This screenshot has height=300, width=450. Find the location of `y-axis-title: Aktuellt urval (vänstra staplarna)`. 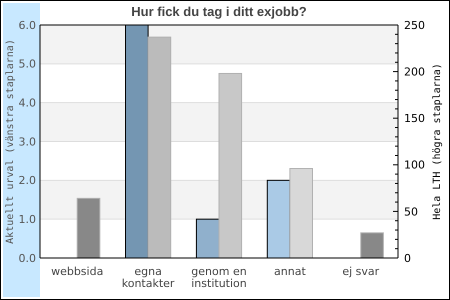

y-axis-title: Aktuellt urval (vänstra staplarna) is located at coordinates (10, 141).